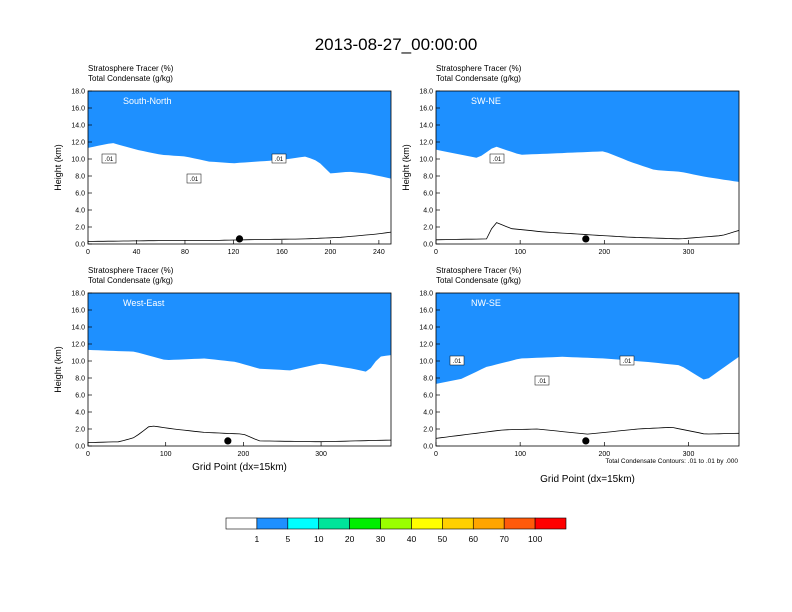 This screenshot has width=792, height=612. What do you see at coordinates (443, 539) in the screenshot?
I see `colorbar-label: 50` at bounding box center [443, 539].